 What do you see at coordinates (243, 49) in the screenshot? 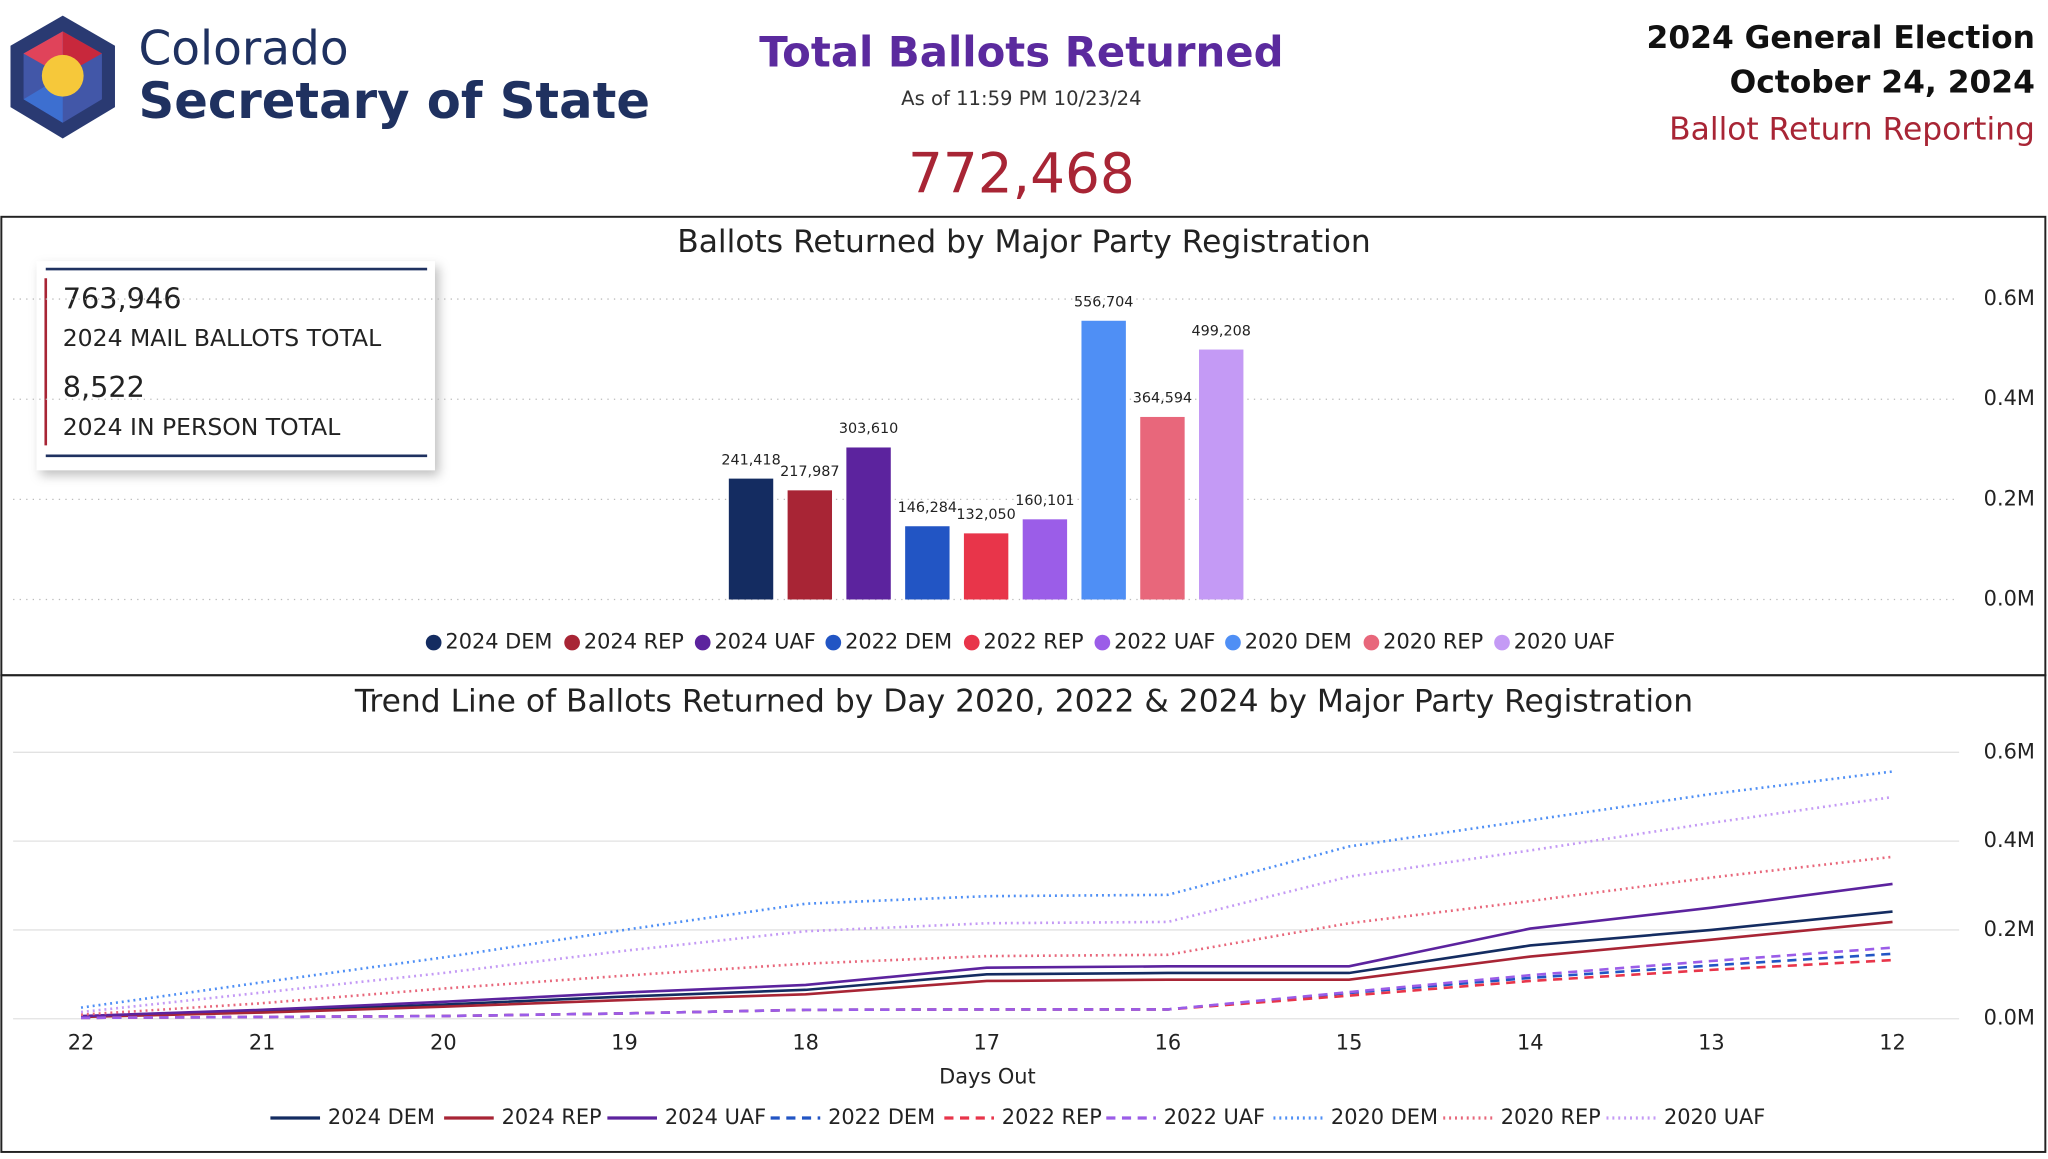
I see `logo-line1: Colorado` at bounding box center [243, 49].